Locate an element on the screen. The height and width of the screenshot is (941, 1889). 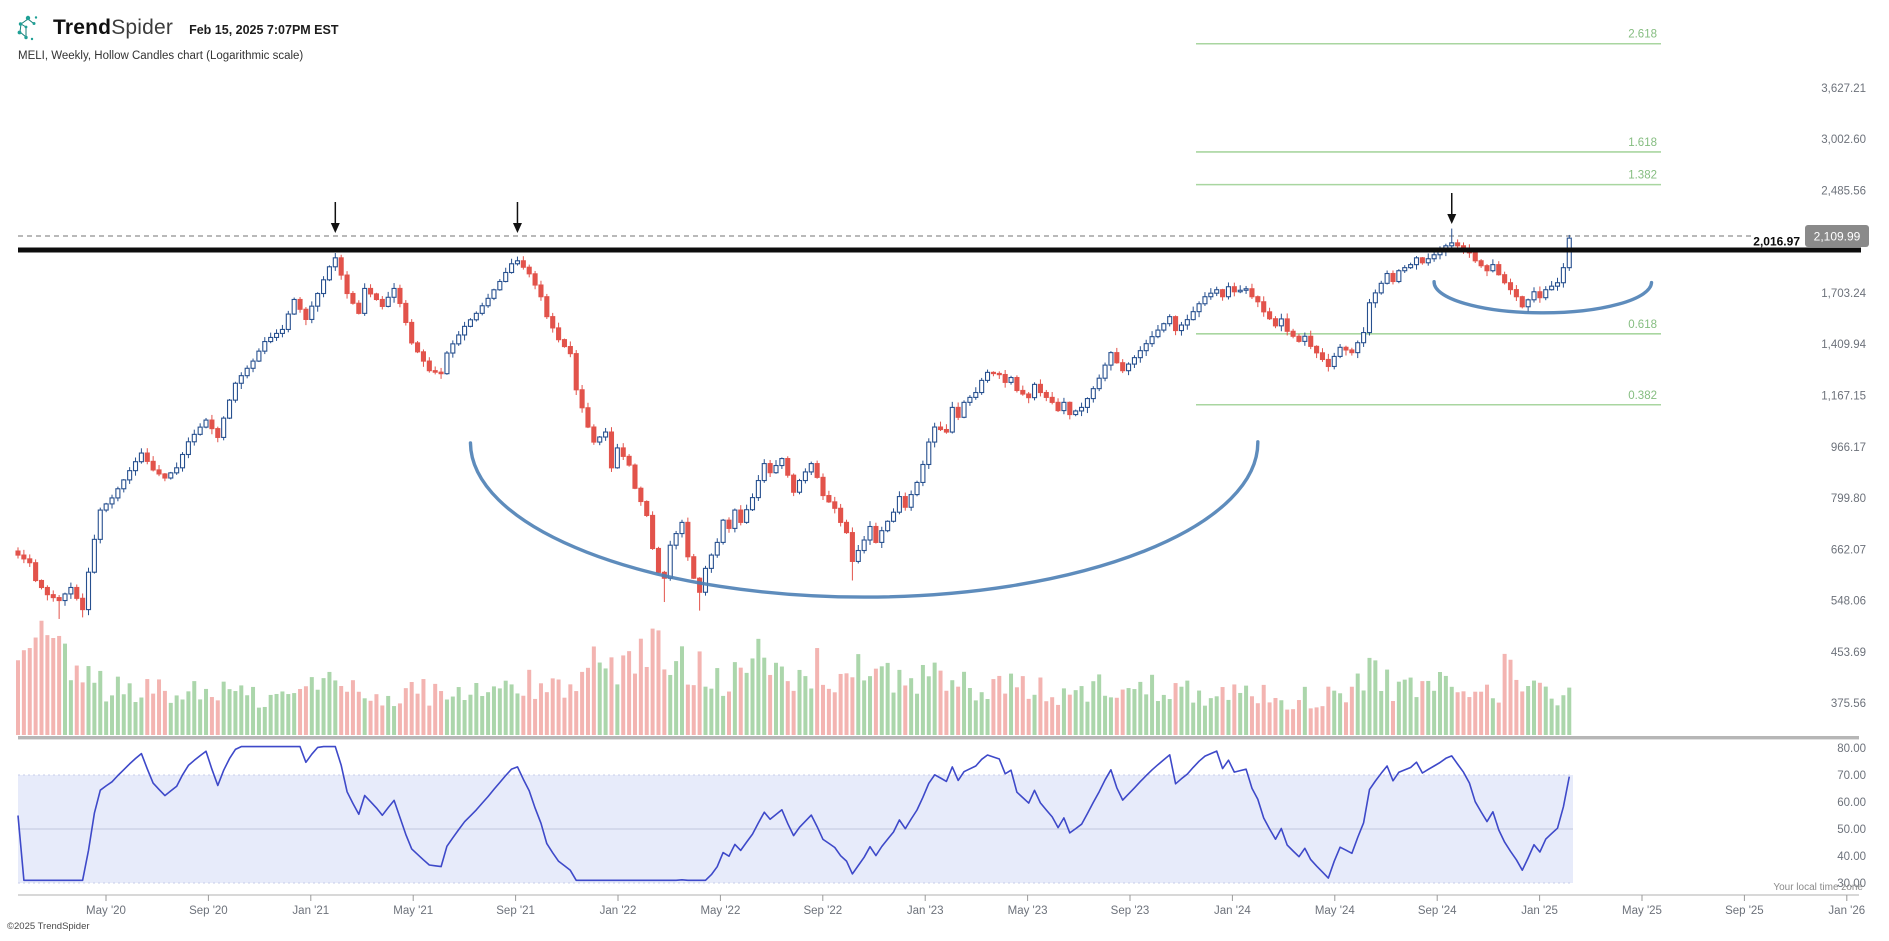
price-axis-label: 375.56 is located at coordinates (1848, 704).